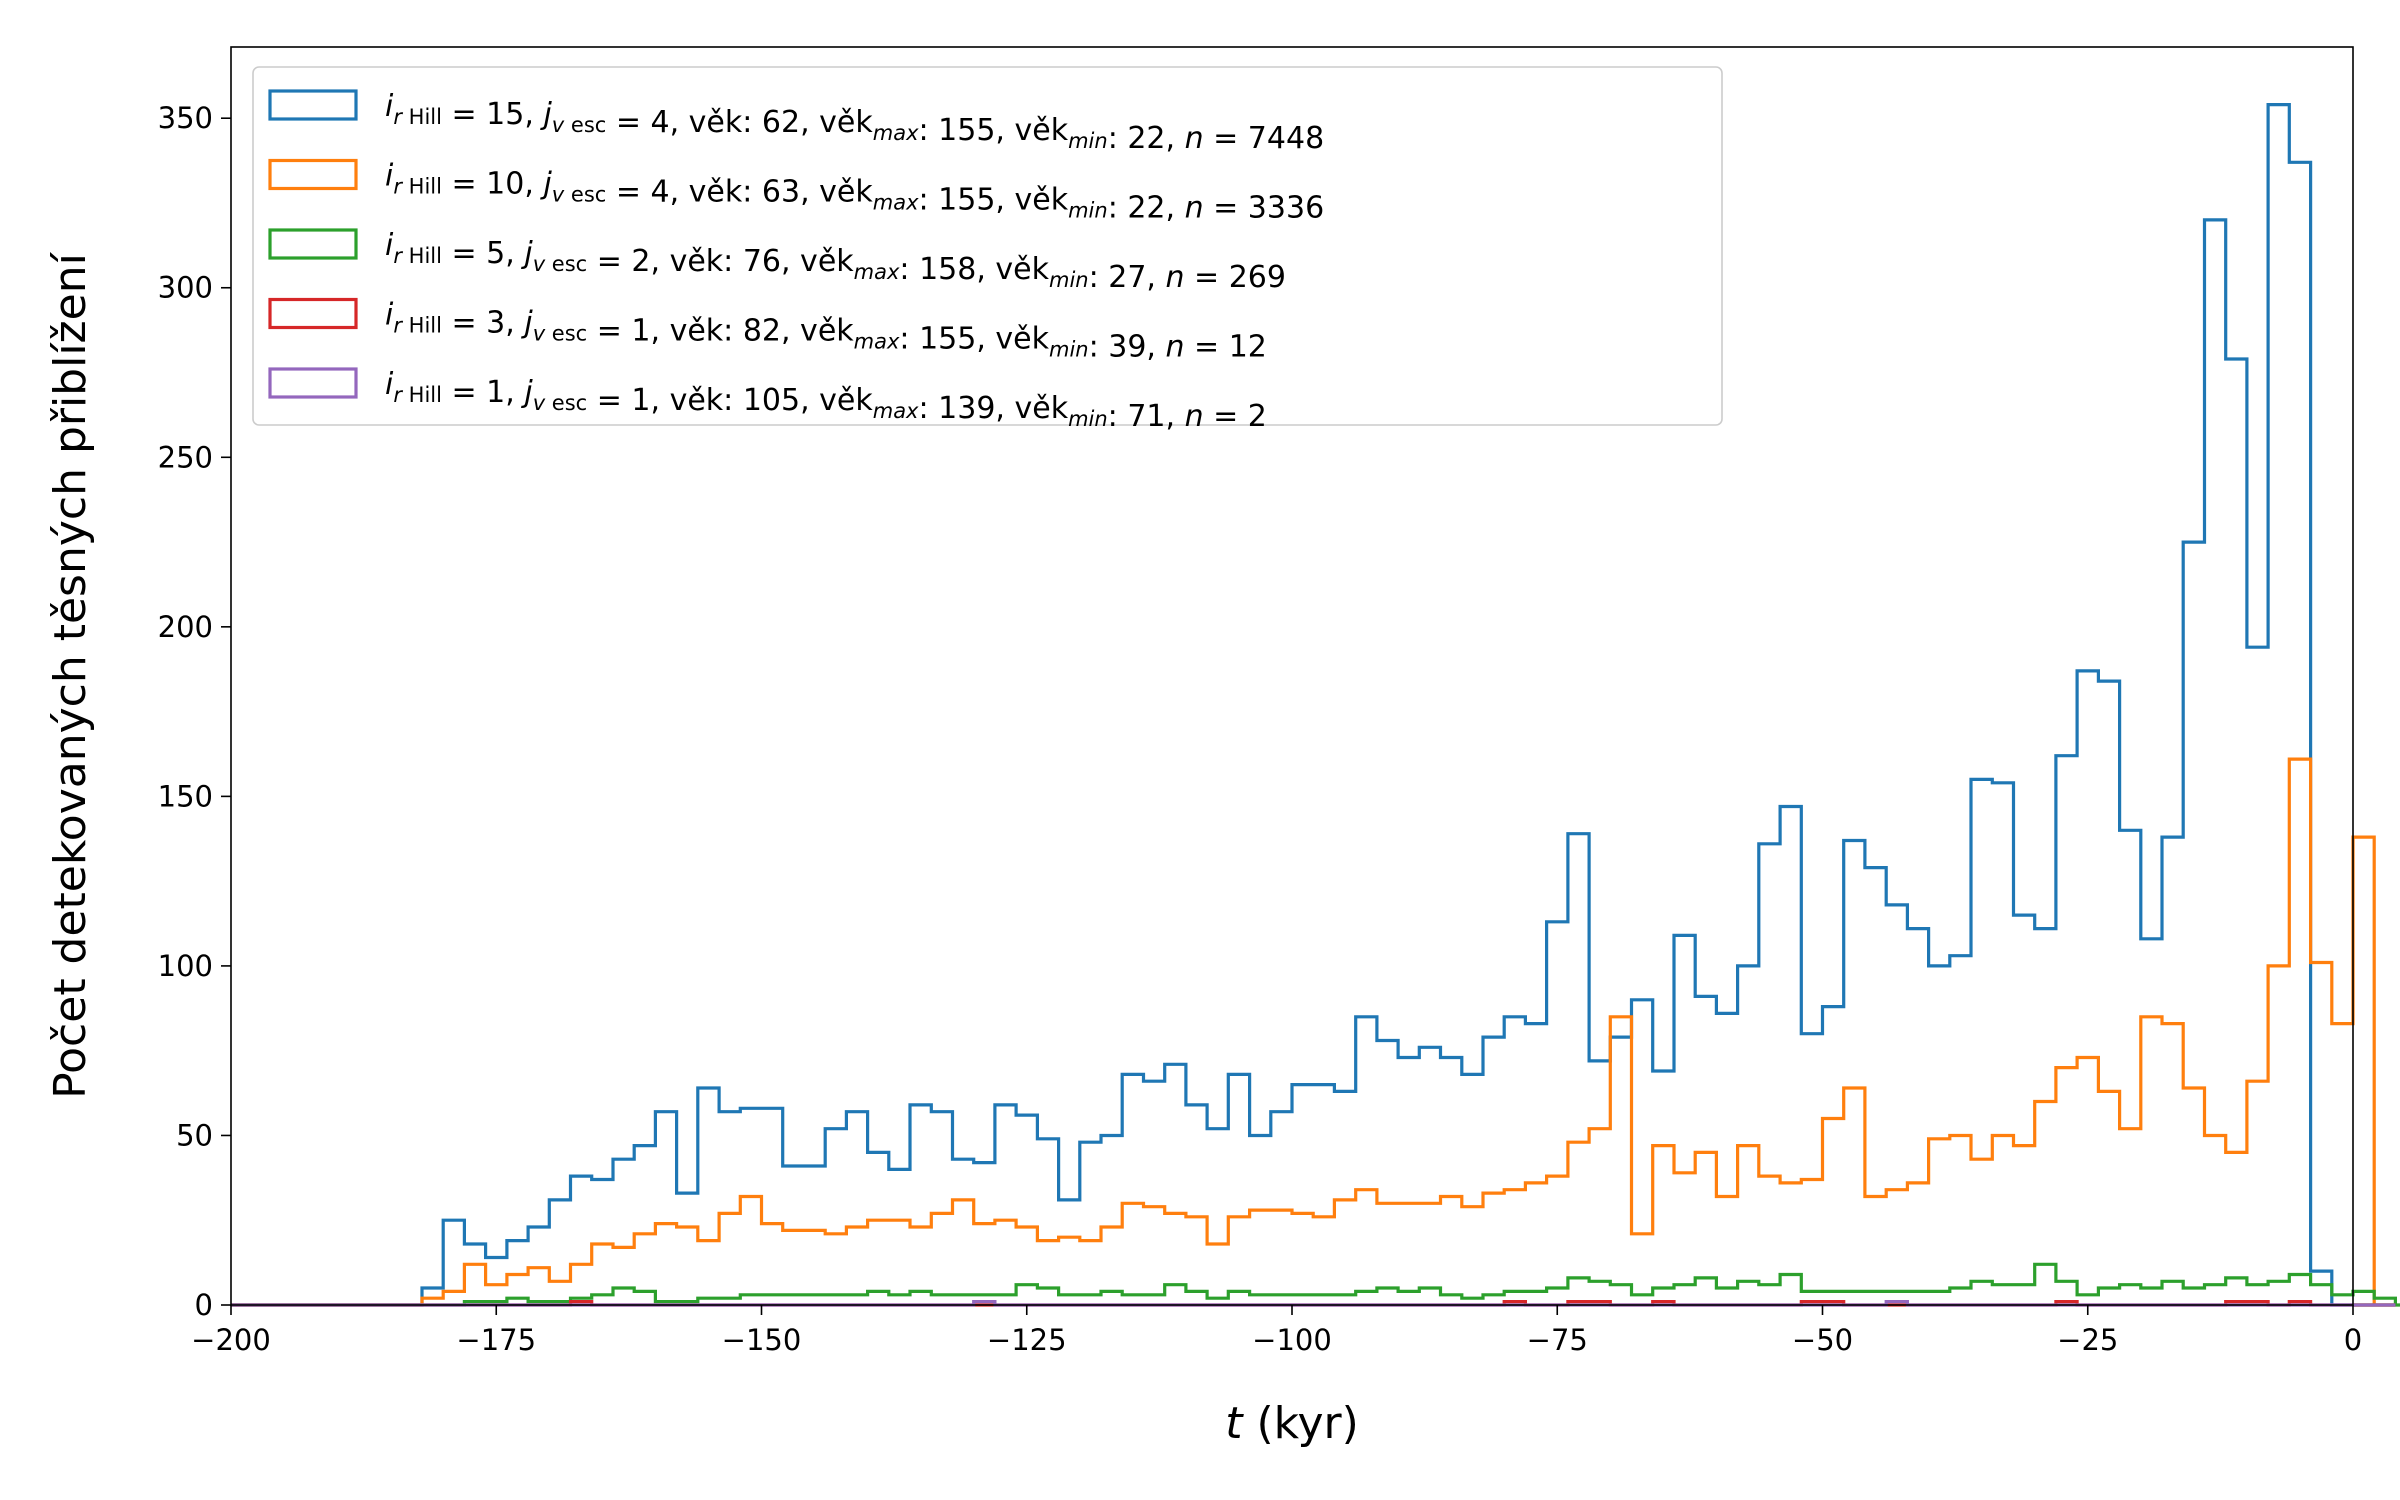 This screenshot has height=1500, width=2400. I want to click on legend-frame, so click(987, 246).